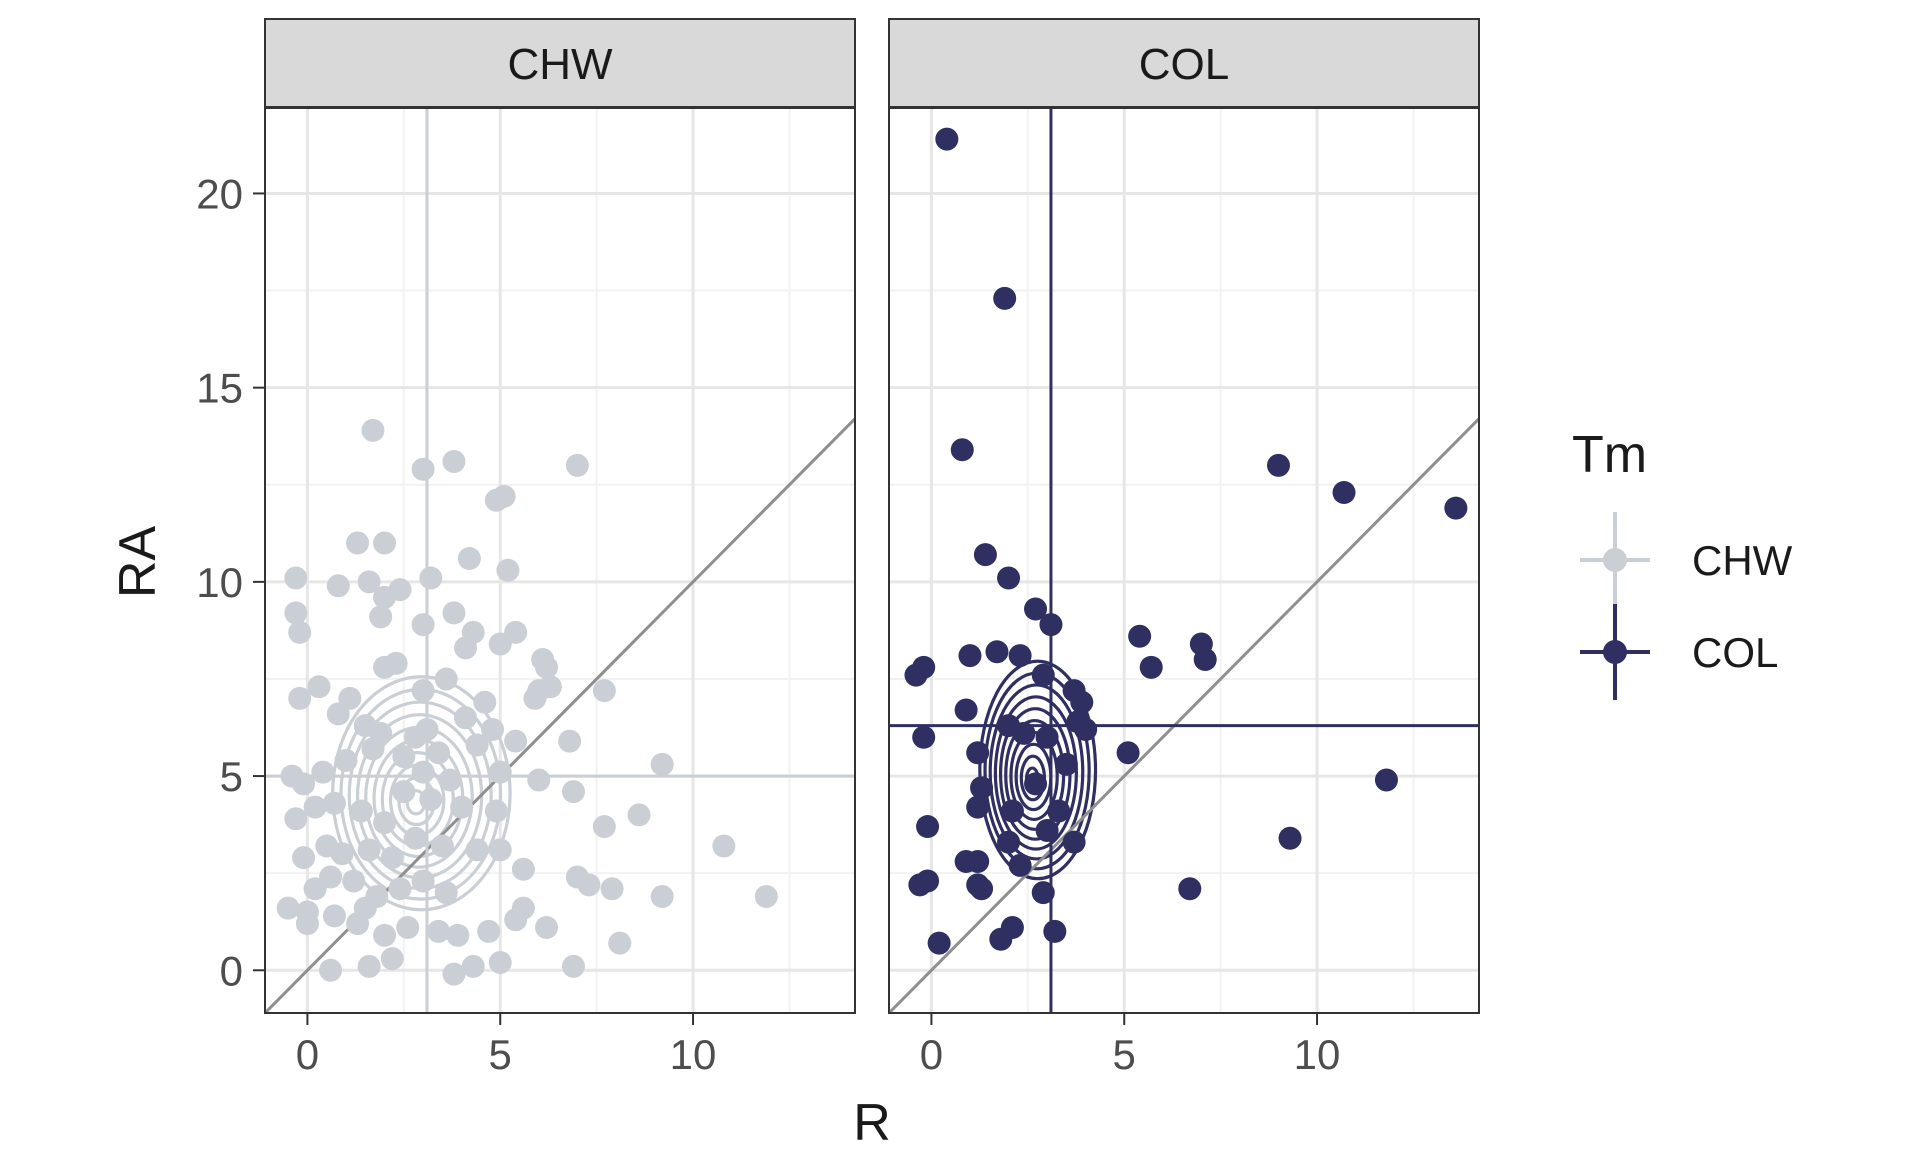 The height and width of the screenshot is (1171, 1916). What do you see at coordinates (231, 776) in the screenshot?
I see `y-tick-label: 5` at bounding box center [231, 776].